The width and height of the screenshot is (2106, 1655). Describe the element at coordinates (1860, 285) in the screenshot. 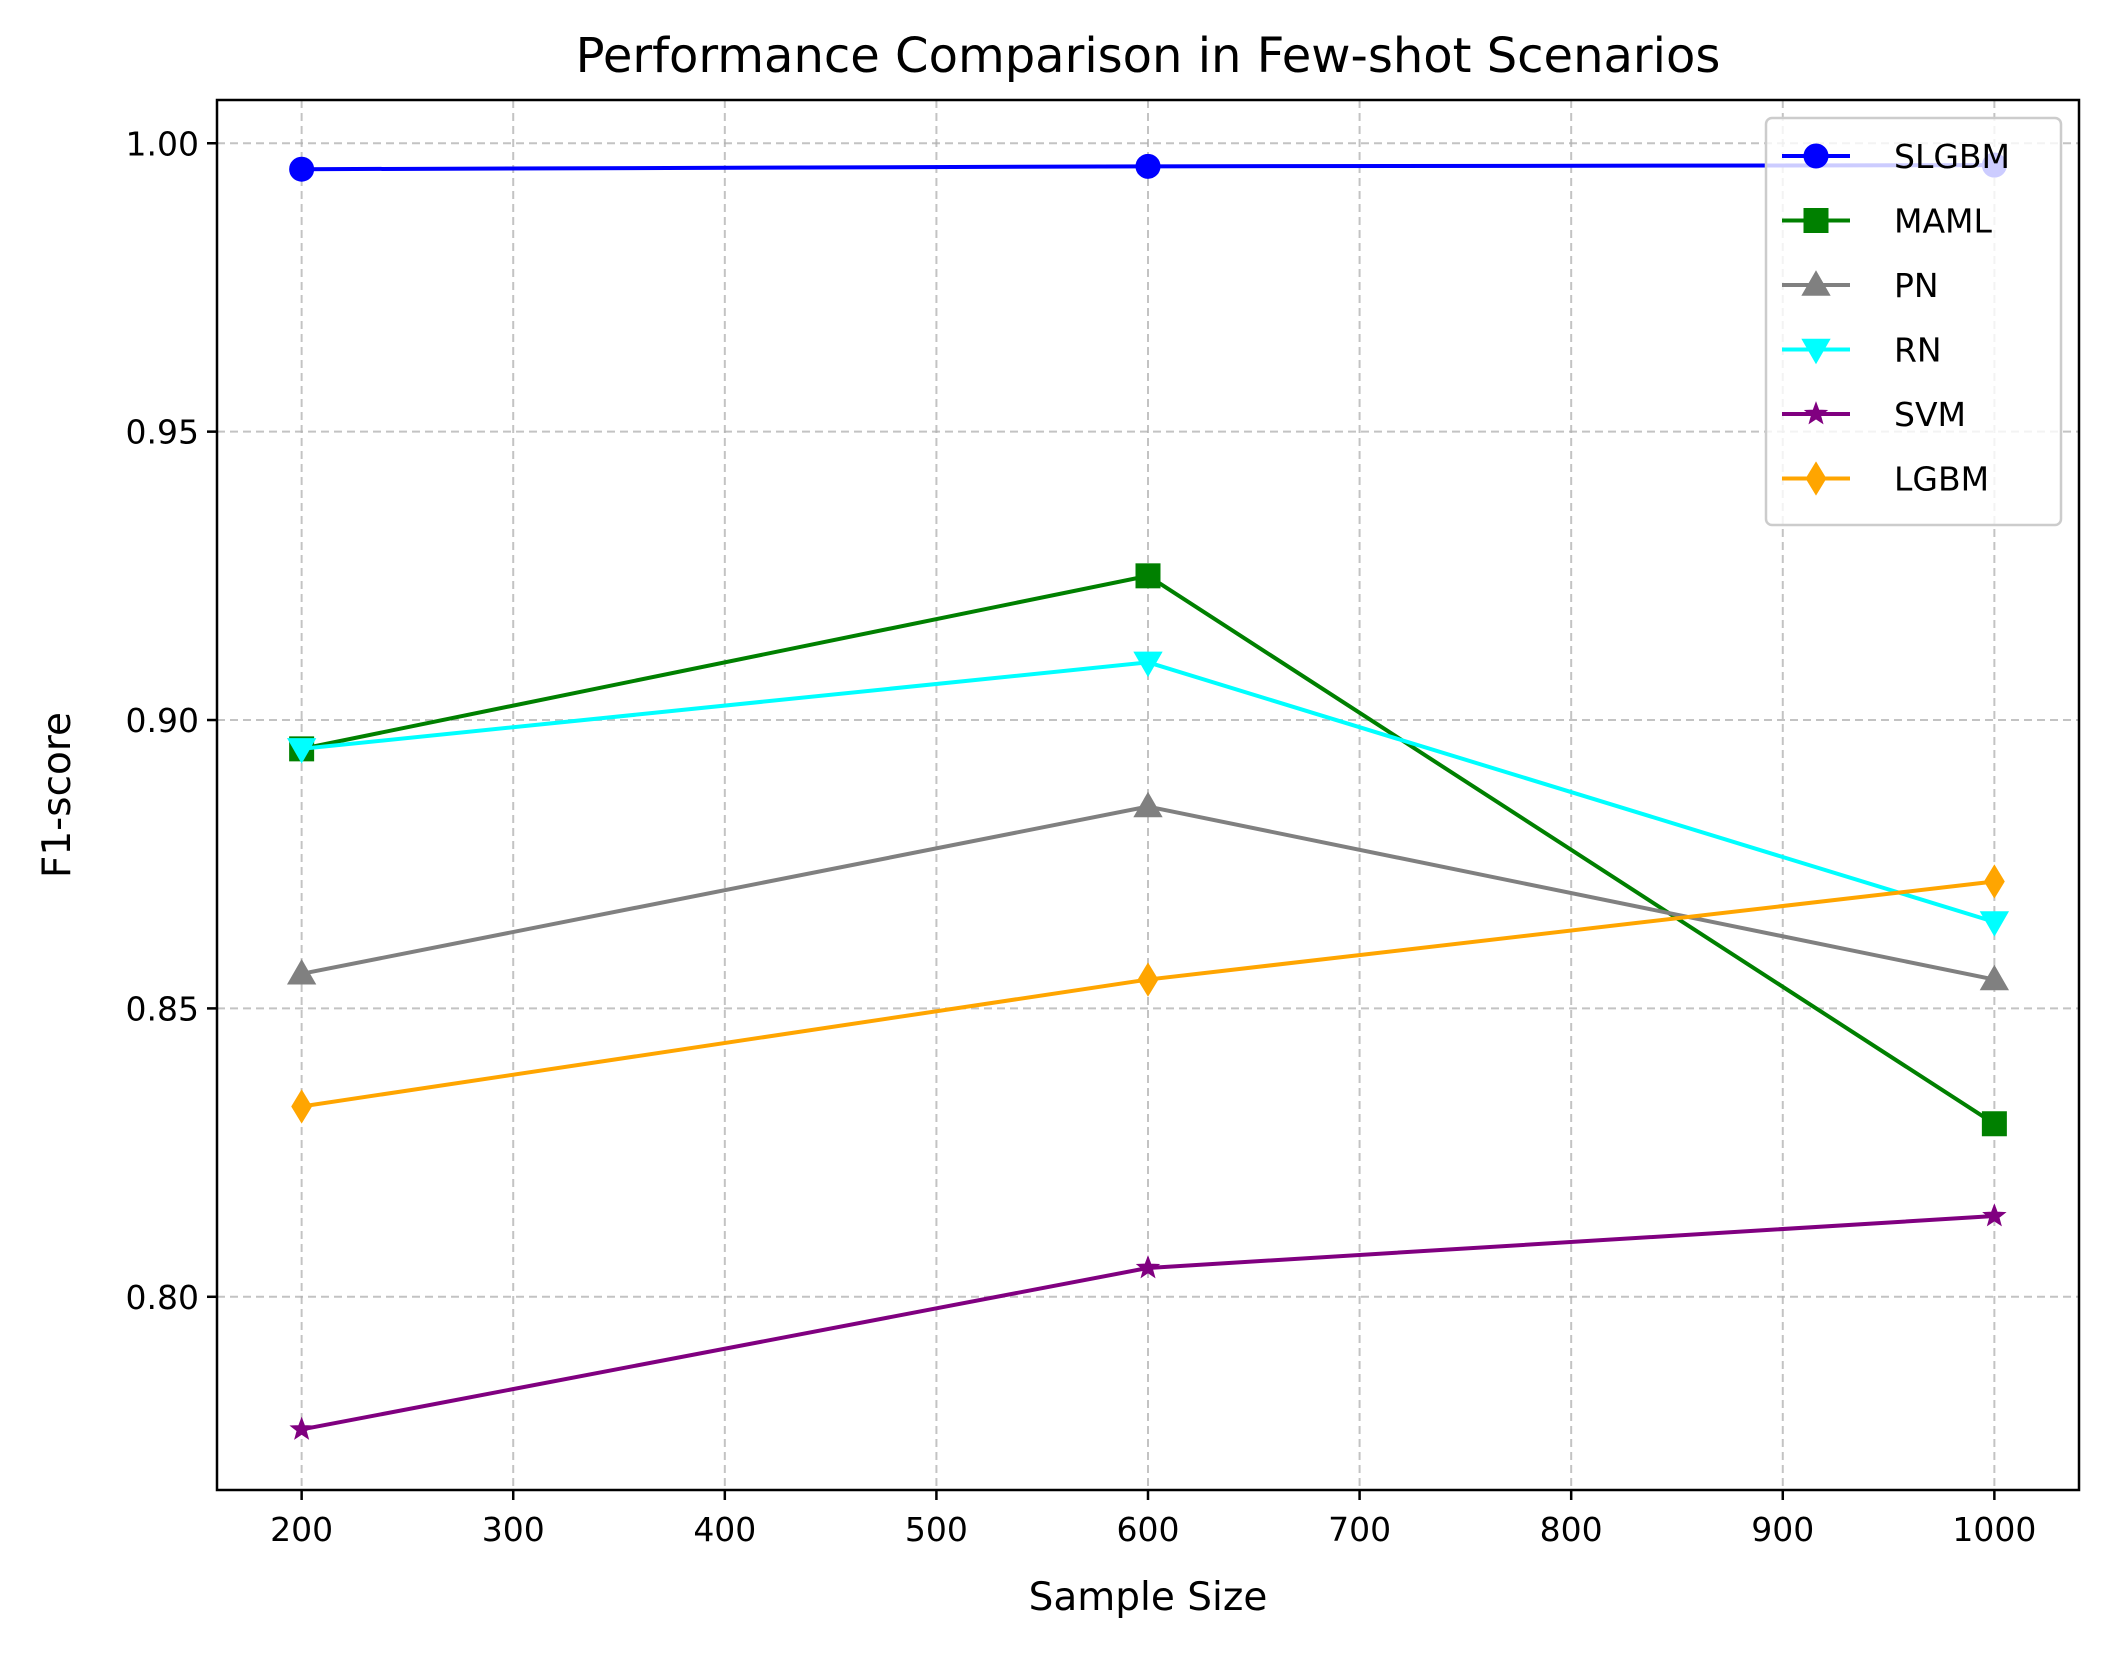

I see `legend-item-pn: PN` at that location.